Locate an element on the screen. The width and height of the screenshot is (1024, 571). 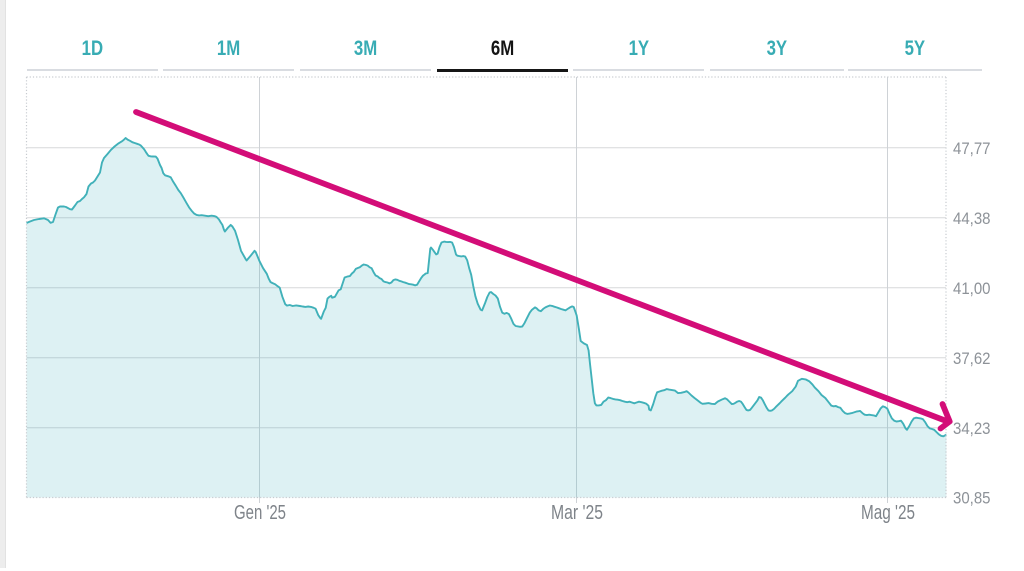
svg-text: 41,00 is located at coordinates (972, 289).